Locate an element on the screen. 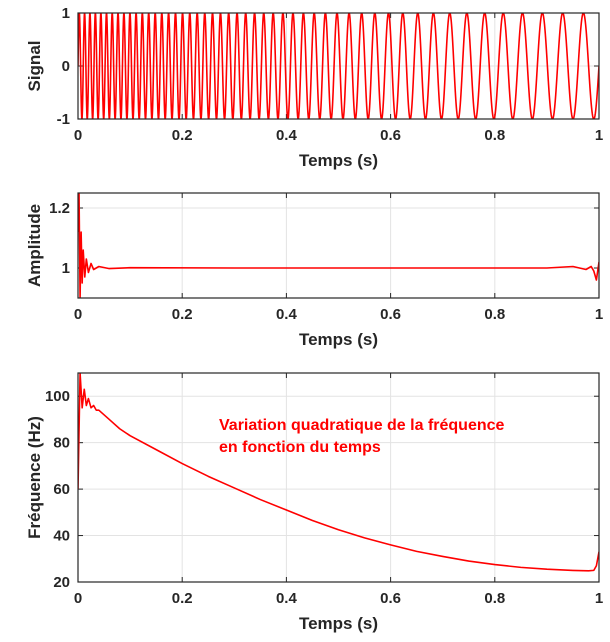  annotation-line: en fonction du temps is located at coordinates (300, 447).